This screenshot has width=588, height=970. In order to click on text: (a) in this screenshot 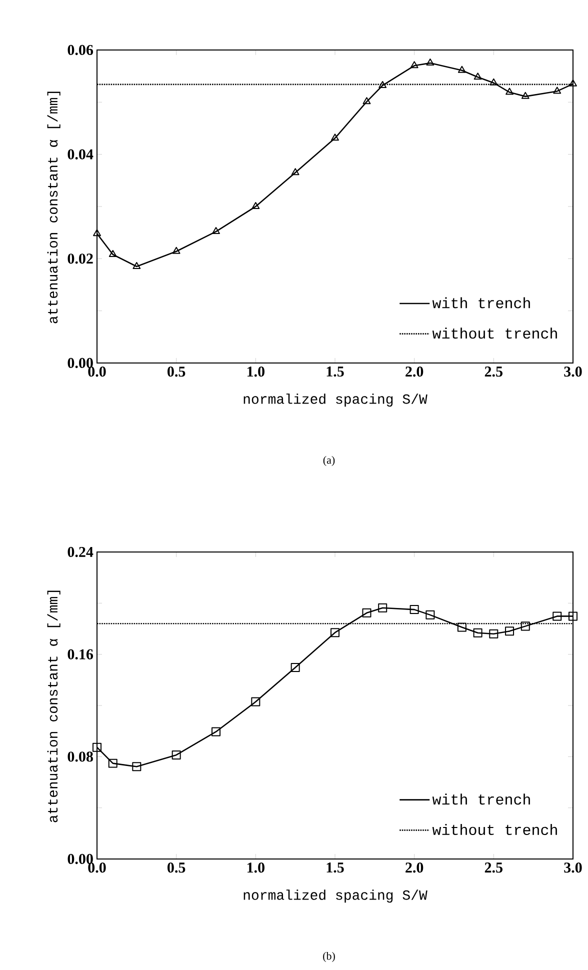, I will do `click(329, 461)`.